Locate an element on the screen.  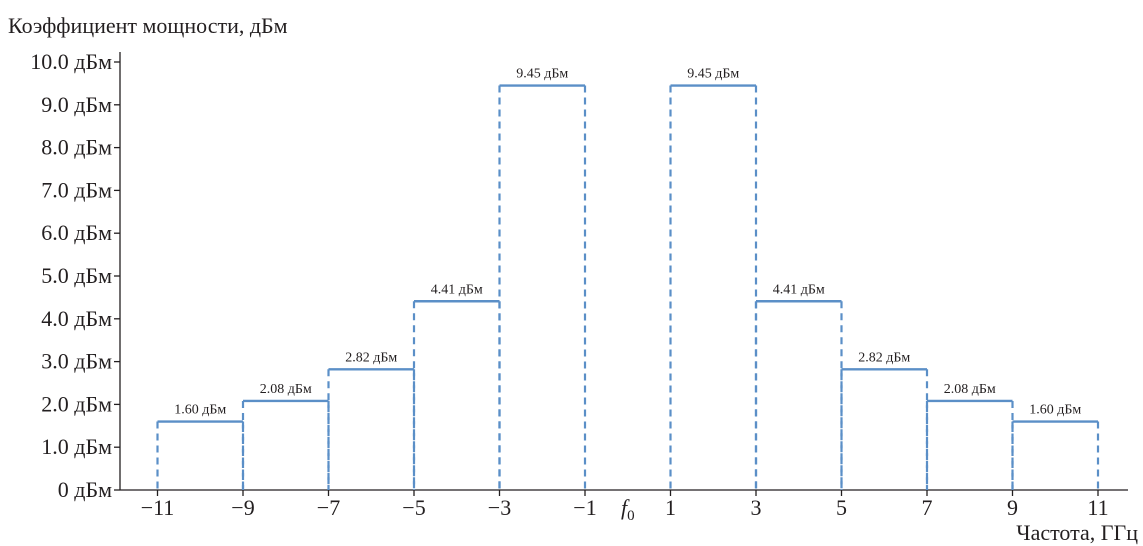
y-tick-label: 10.0 дБм is located at coordinates (71, 61).